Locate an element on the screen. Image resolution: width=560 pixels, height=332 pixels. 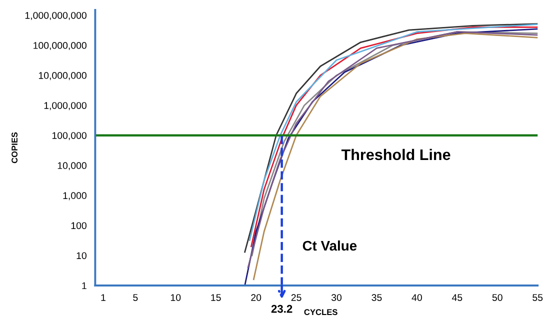
x-axis-title: CYCLES is located at coordinates (321, 312).